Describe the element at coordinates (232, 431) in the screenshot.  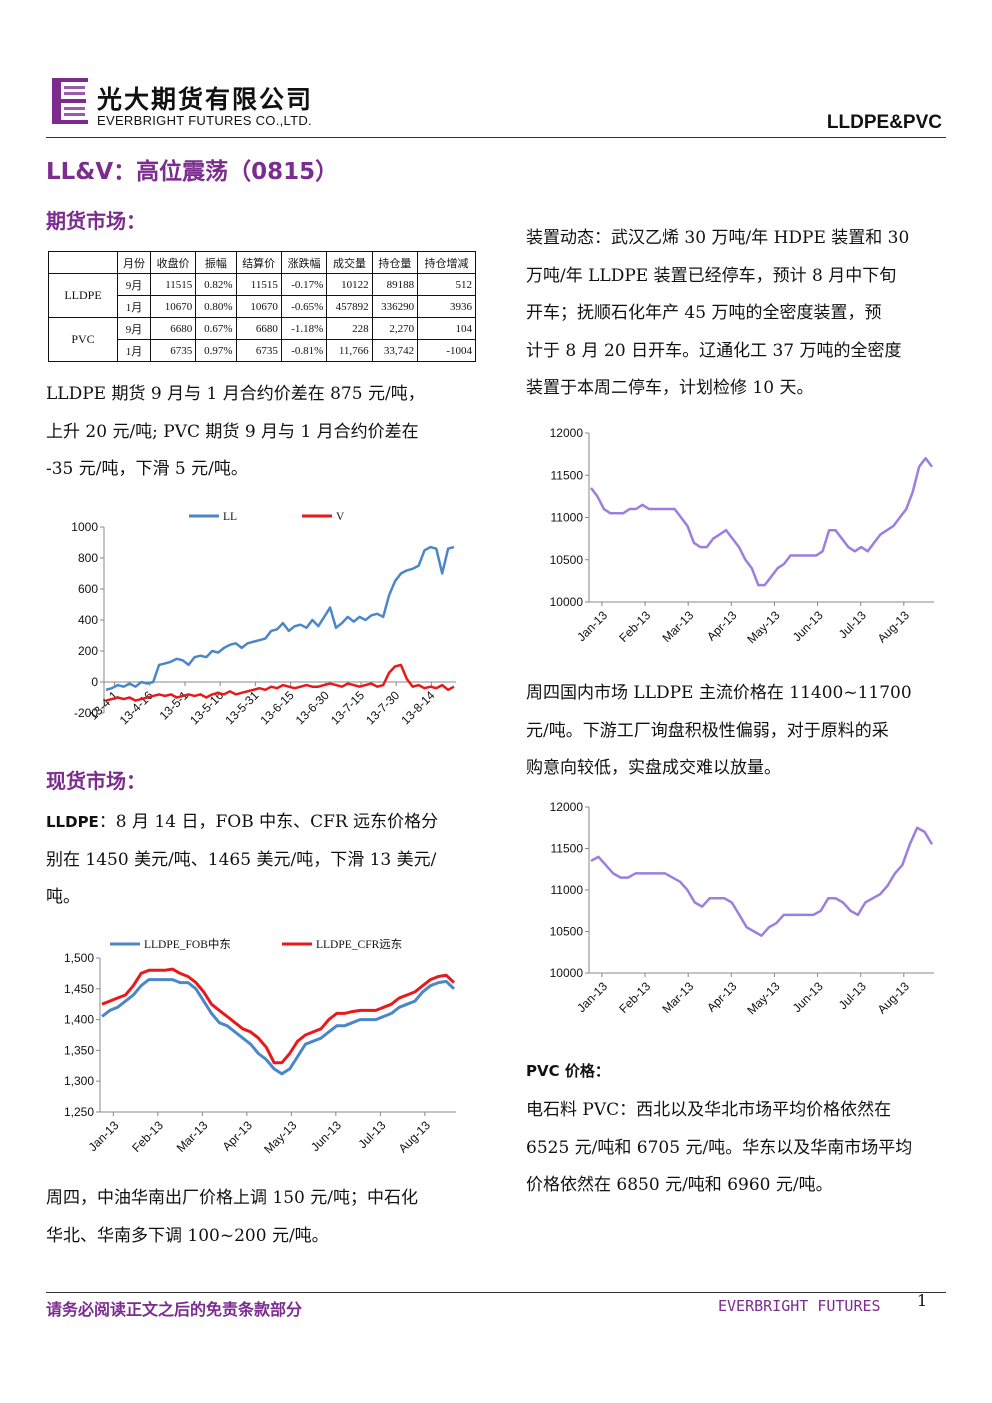
I see `futures-line-2: 上升 20 元/吨; PVC 期货 9 月与 1 月合约价差在` at that location.